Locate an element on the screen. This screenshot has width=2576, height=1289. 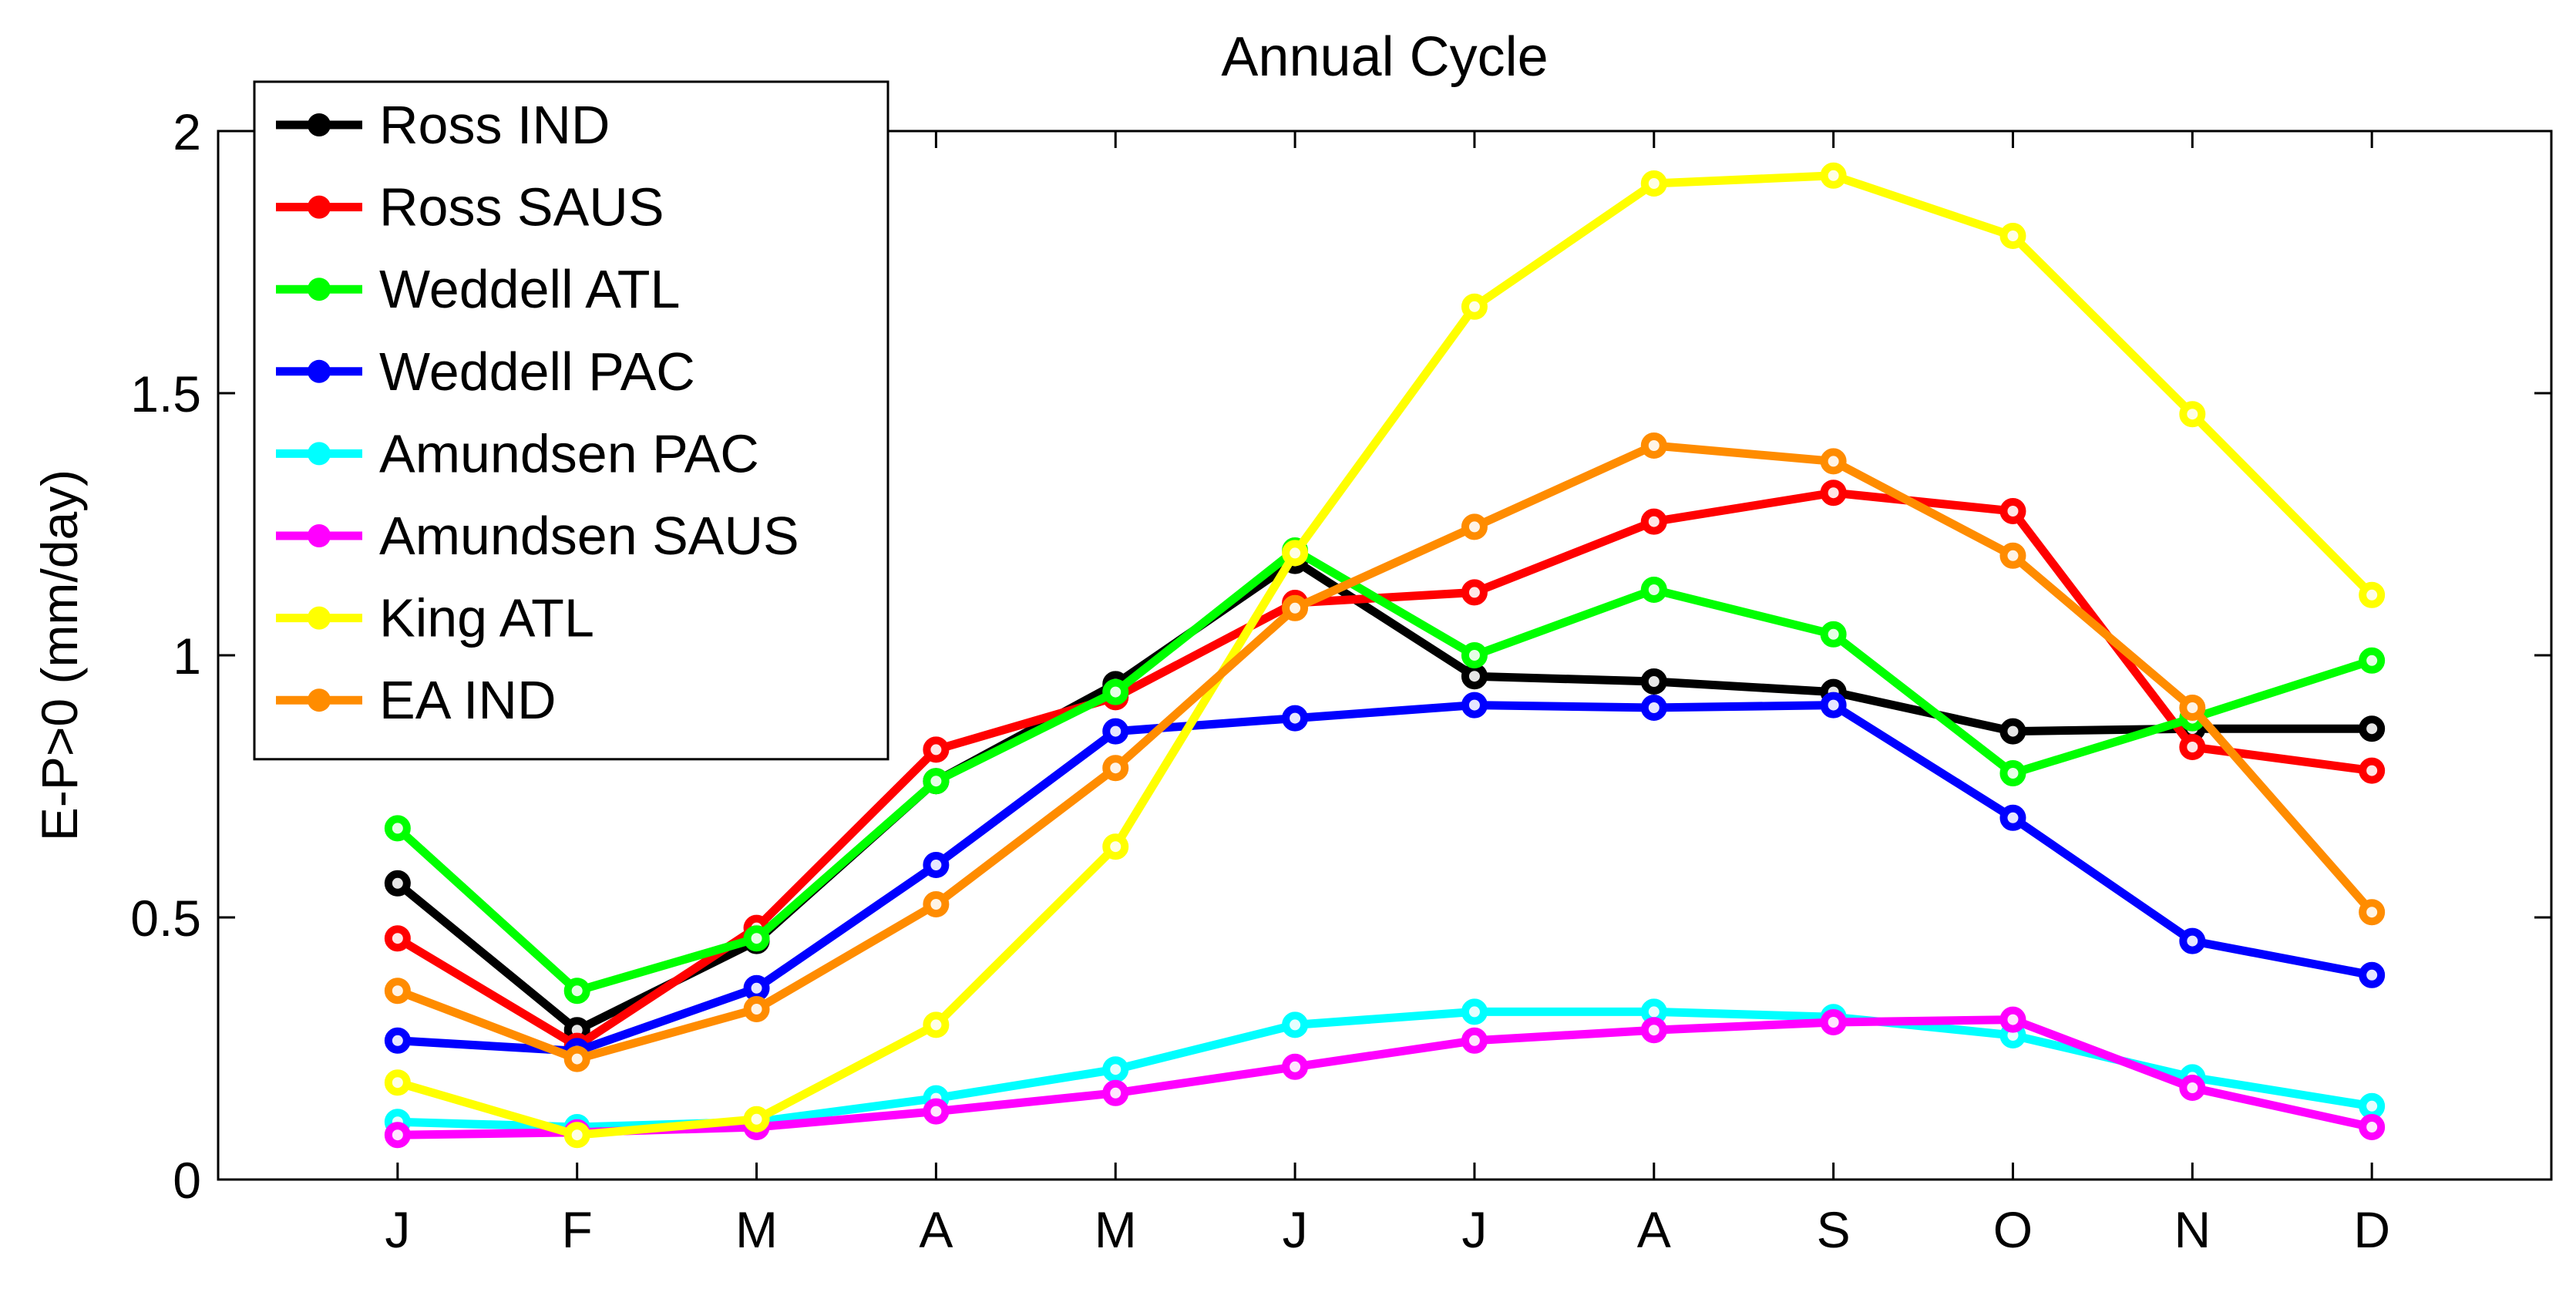
legend-entry-amundsen-pac: Amundsen PAC is located at coordinates (517, 453).